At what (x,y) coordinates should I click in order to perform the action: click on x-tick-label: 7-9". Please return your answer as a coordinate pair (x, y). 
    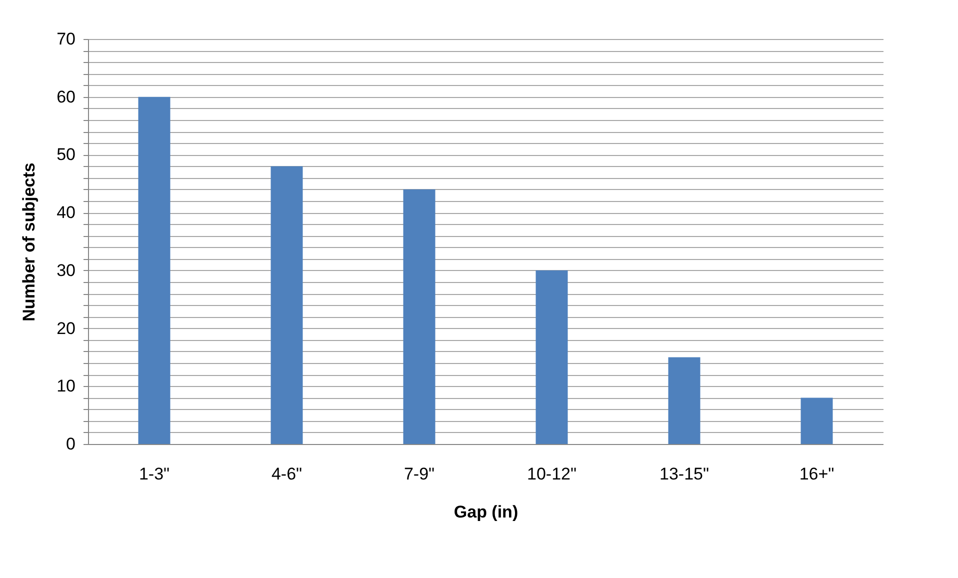
    Looking at the image, I should click on (419, 474).